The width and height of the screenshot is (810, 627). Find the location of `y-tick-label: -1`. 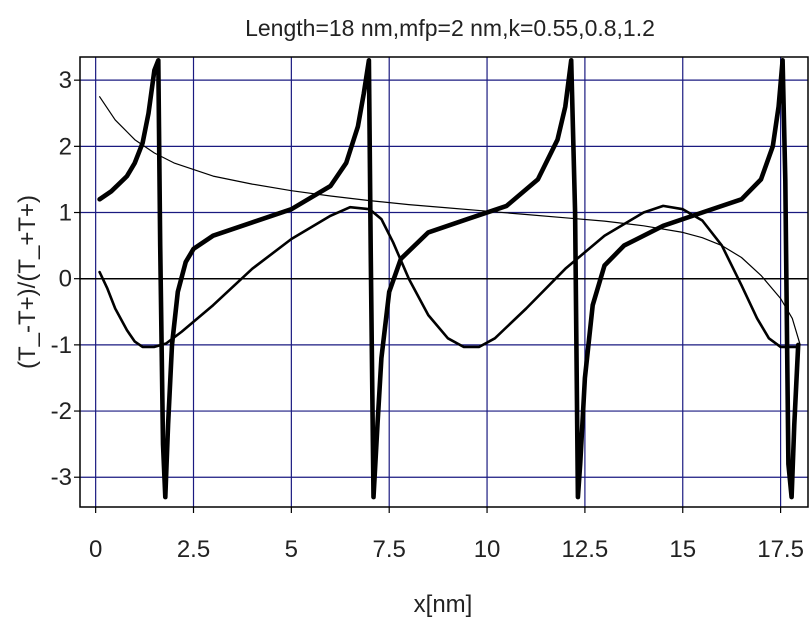

y-tick-label: -1 is located at coordinates (61, 345).